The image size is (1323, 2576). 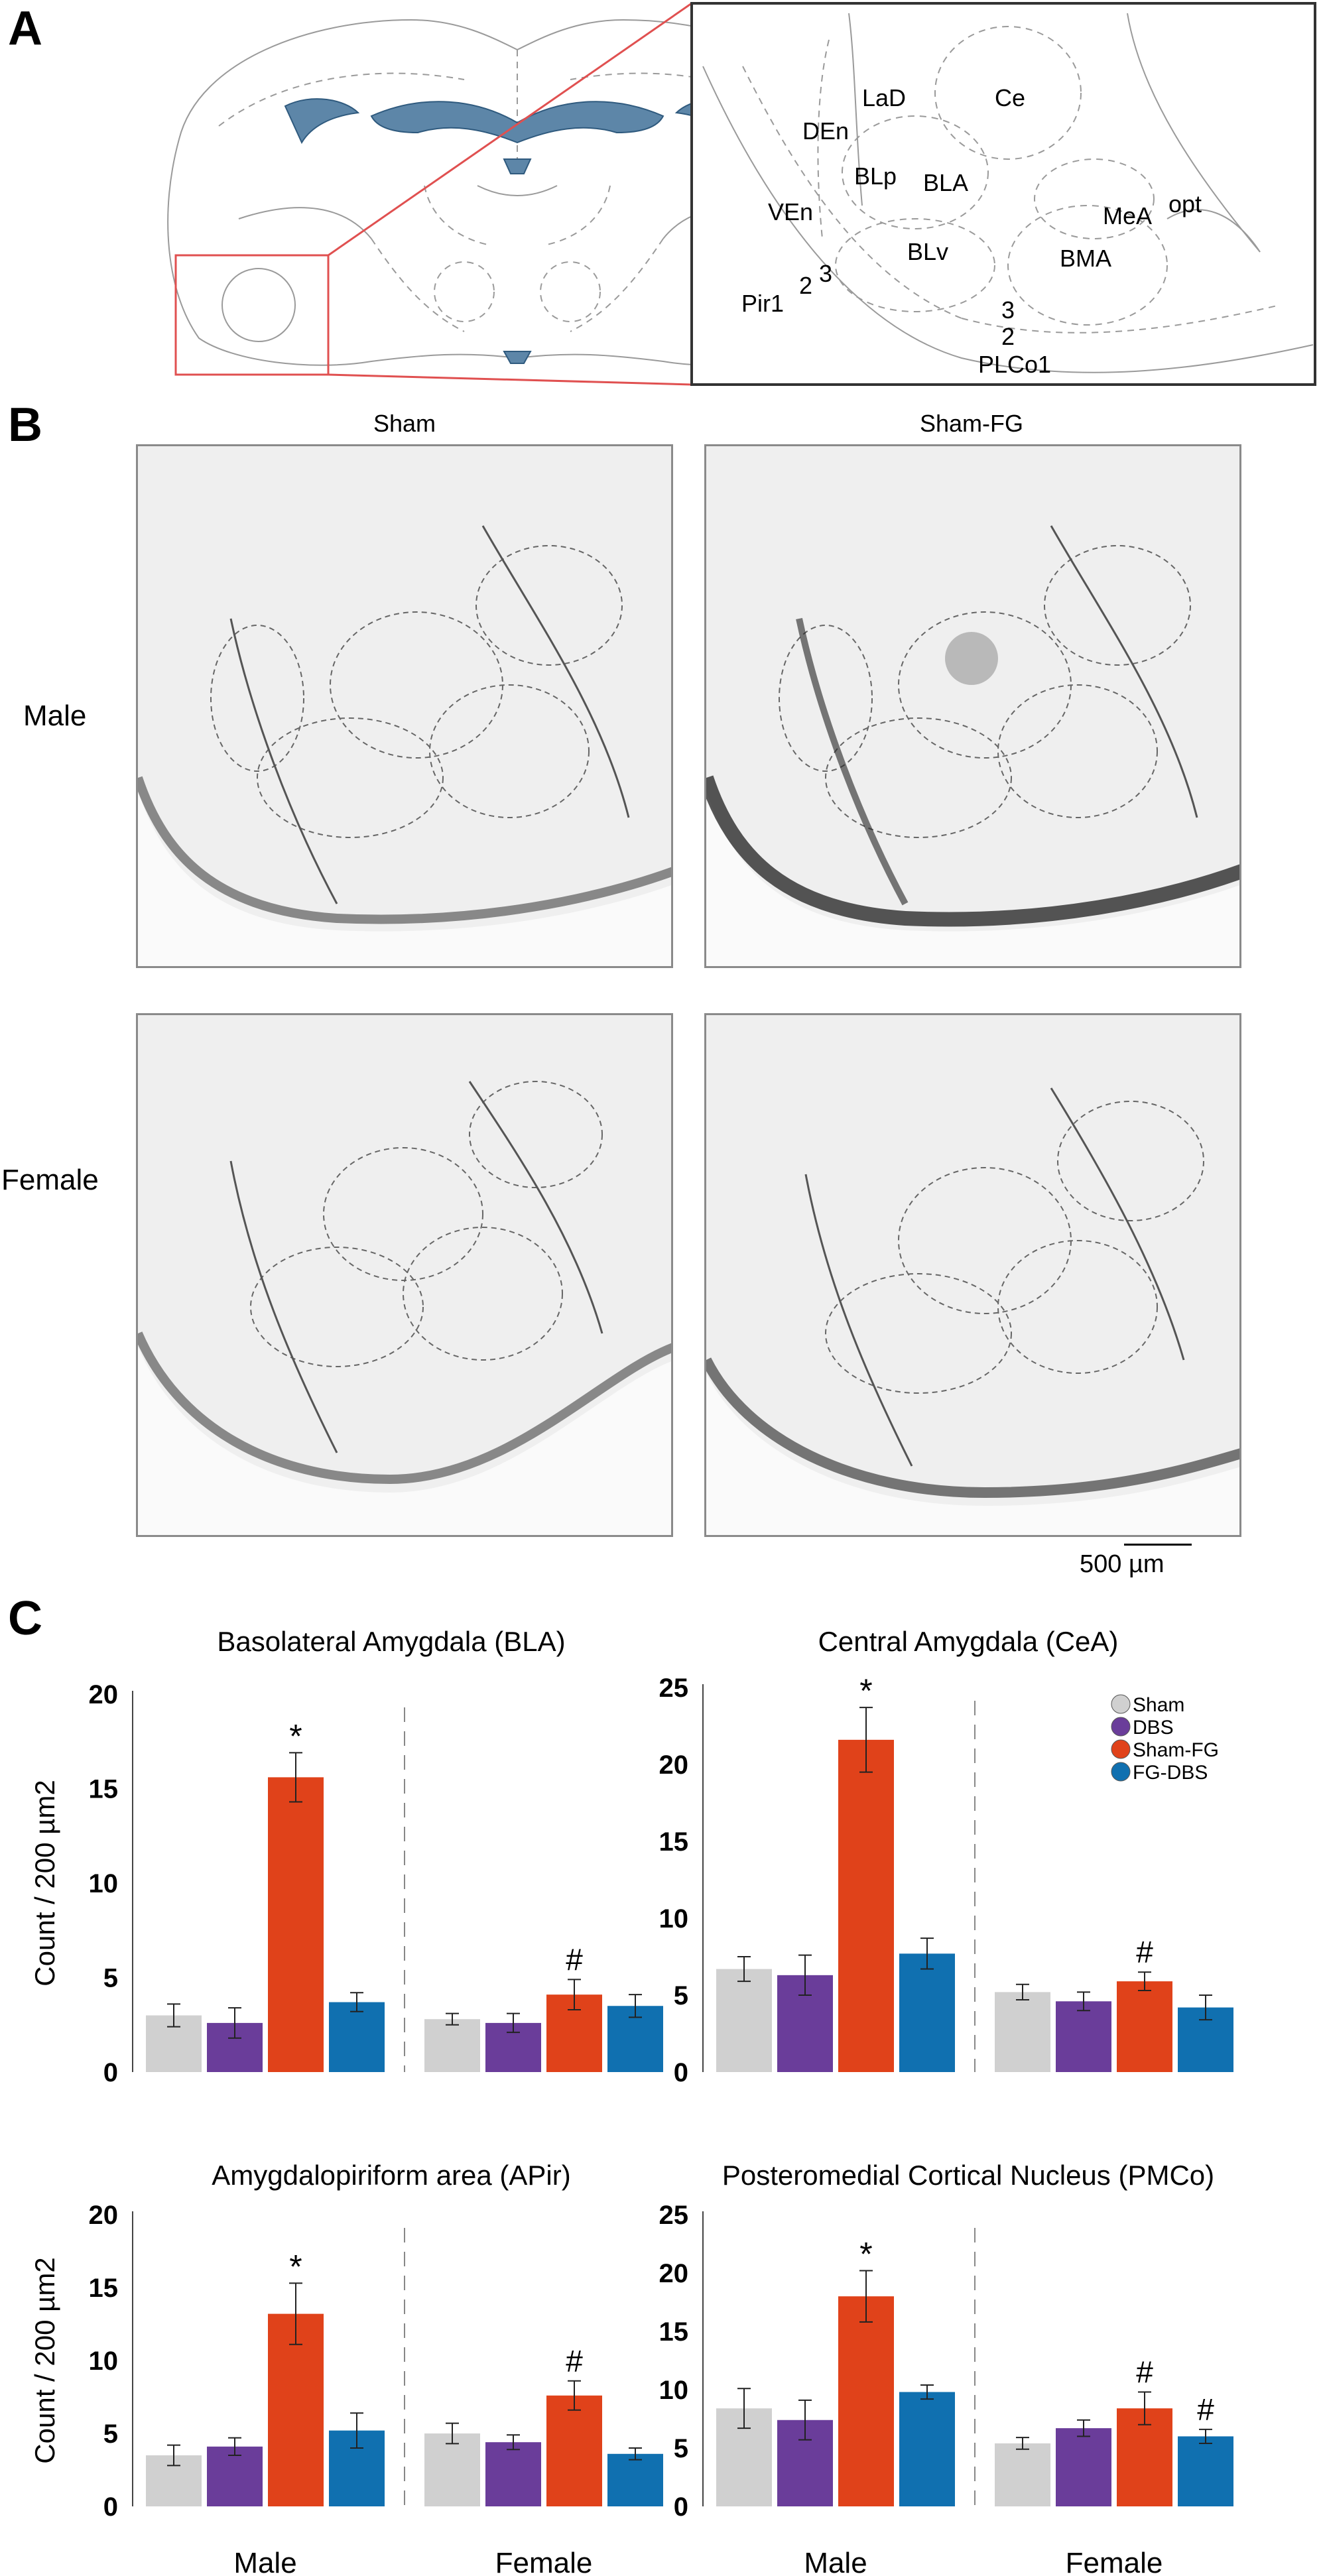 I want to click on legend-label: Sham, so click(x=1158, y=1705).